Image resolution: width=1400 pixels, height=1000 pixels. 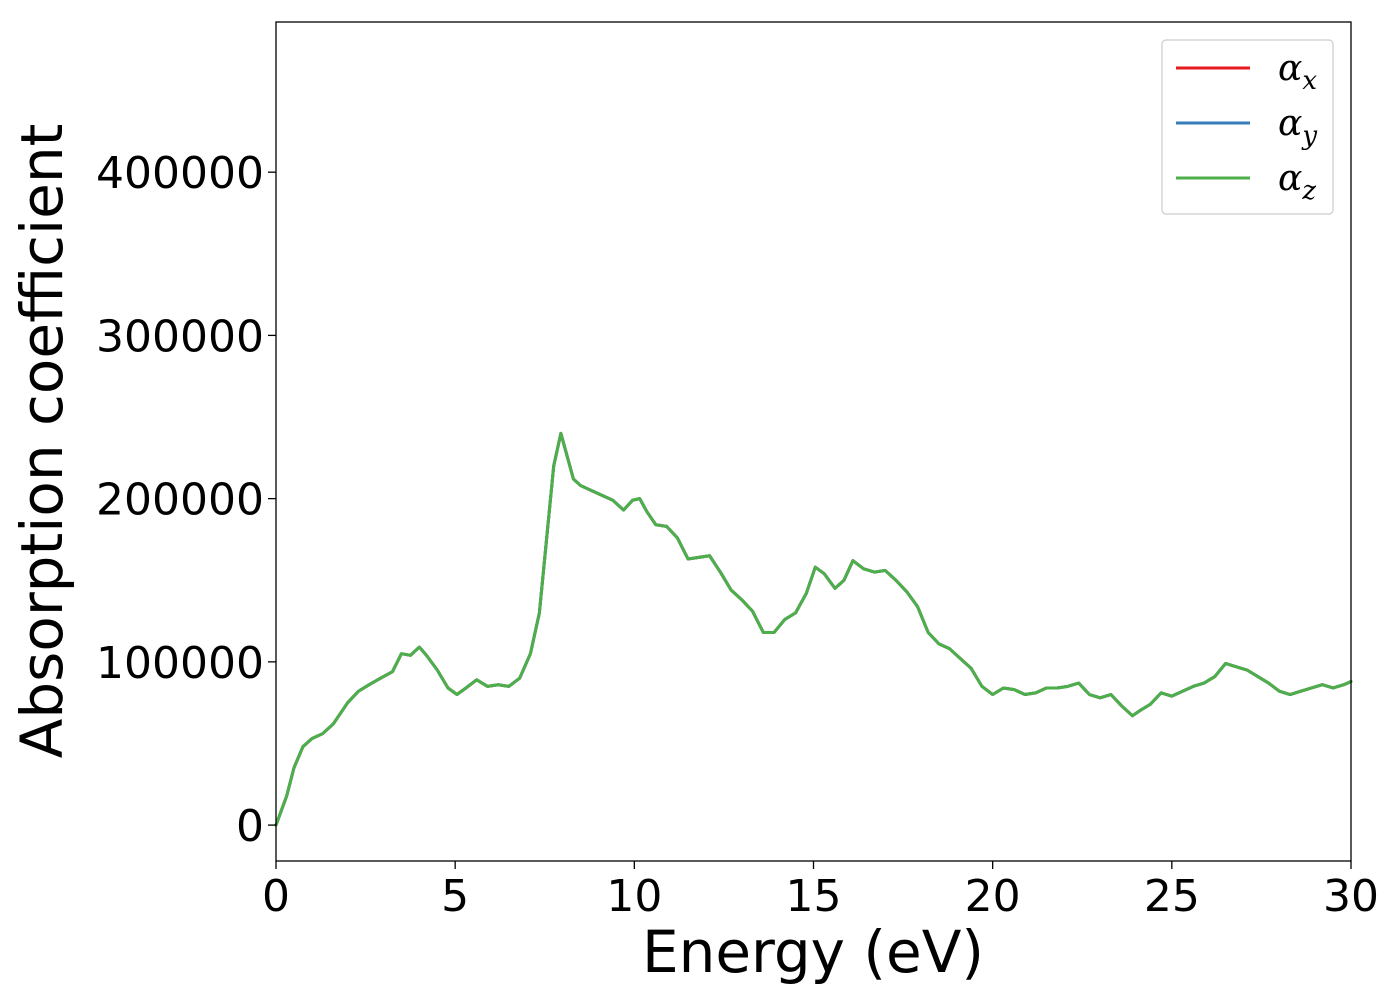 I want to click on legend-label-z: αz, so click(x=1297, y=182).